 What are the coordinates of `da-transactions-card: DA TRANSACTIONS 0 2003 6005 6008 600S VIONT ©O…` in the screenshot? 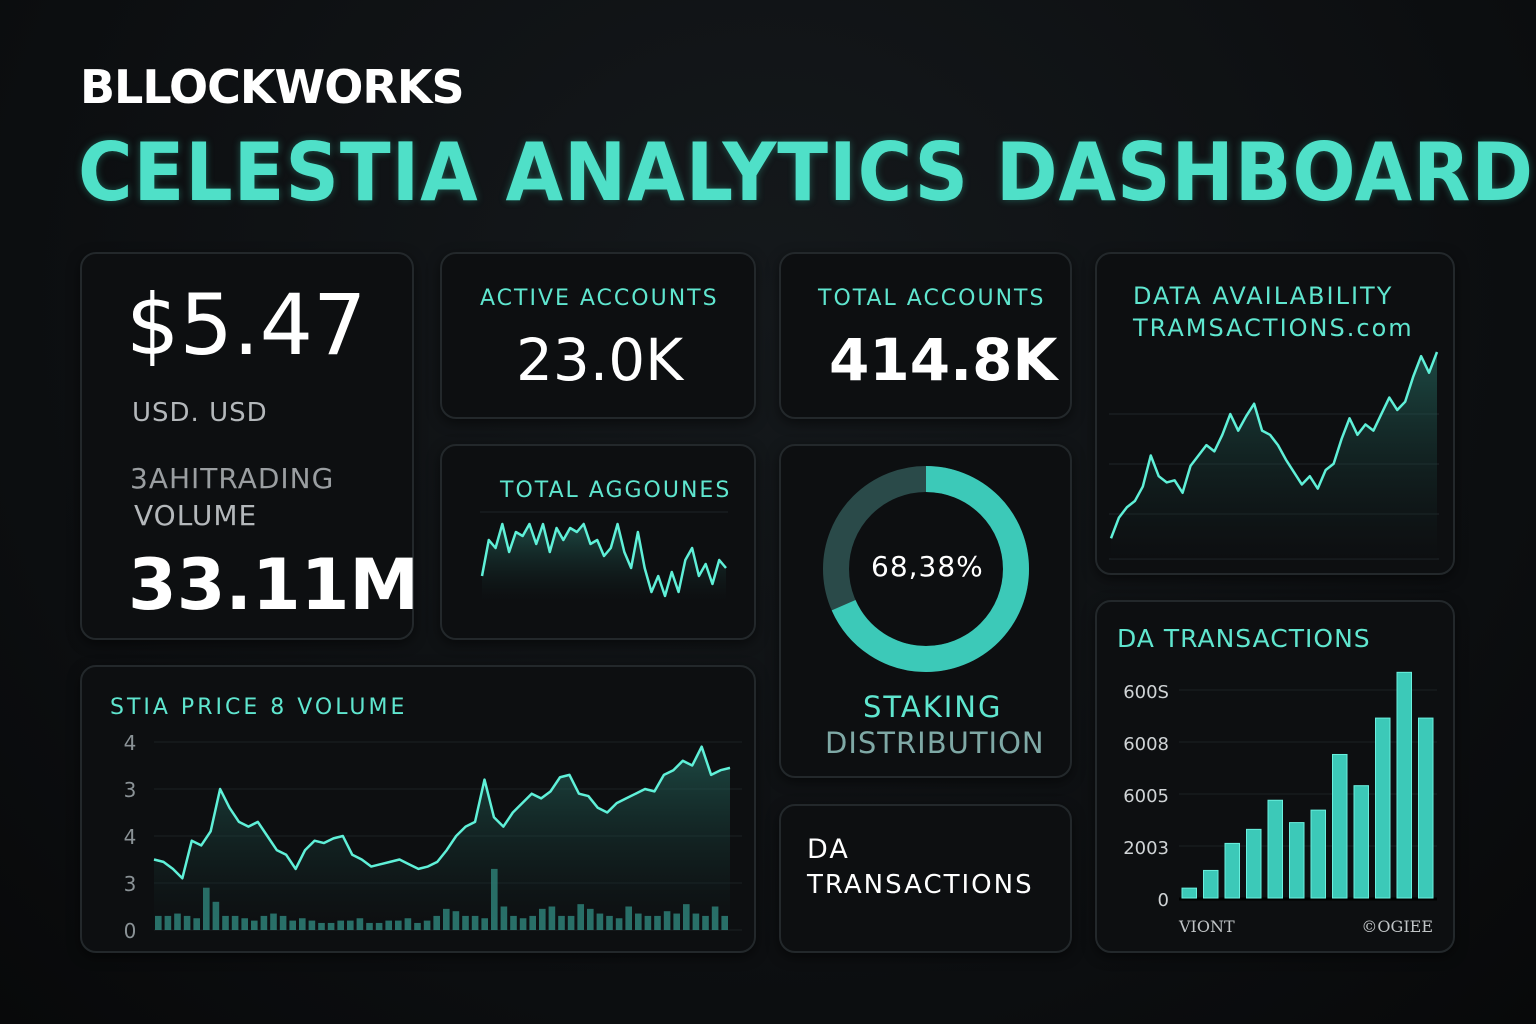 It's located at (1275, 776).